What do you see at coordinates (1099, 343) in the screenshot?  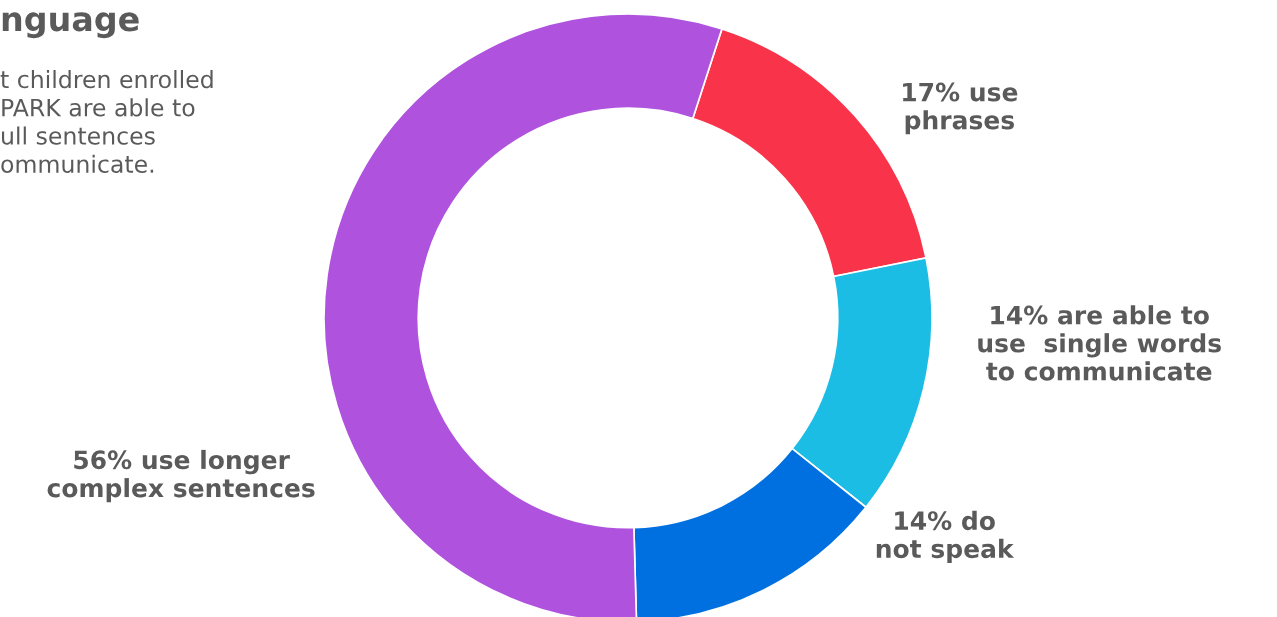 I see `slice-label: 14% are able to use single words to communicate` at bounding box center [1099, 343].